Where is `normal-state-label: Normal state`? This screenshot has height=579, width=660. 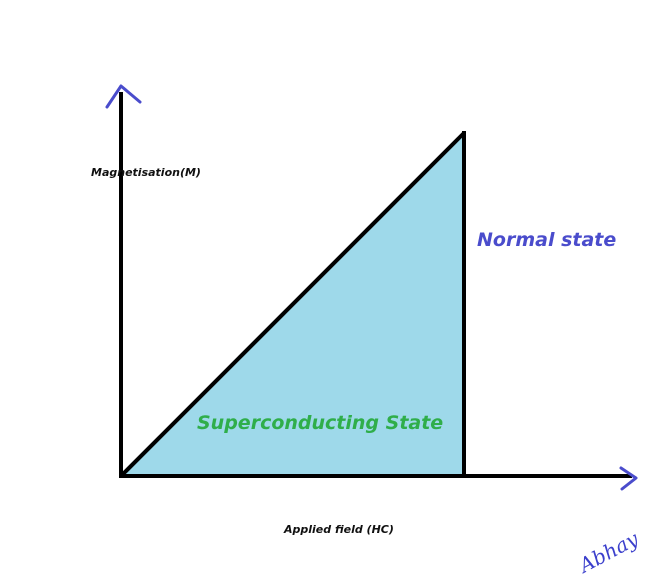 normal-state-label: Normal state is located at coordinates (546, 240).